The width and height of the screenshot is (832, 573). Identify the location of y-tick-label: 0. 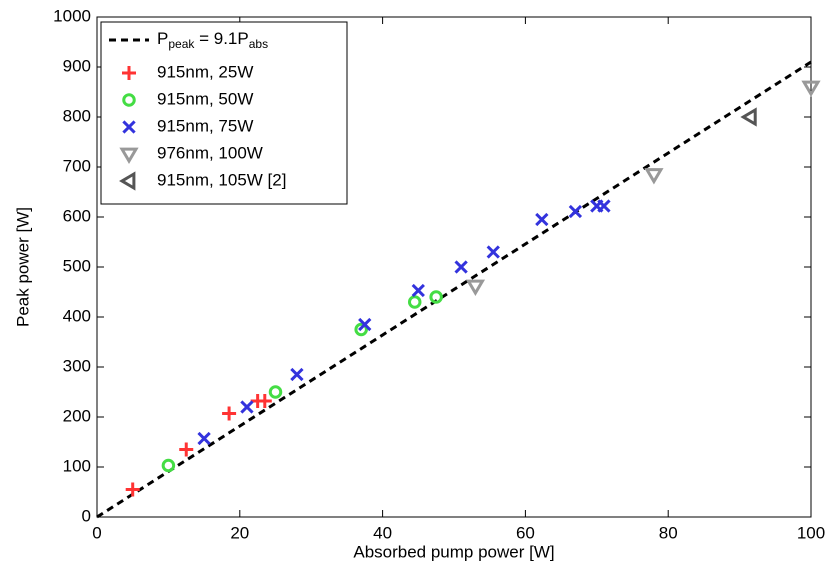
(86, 515).